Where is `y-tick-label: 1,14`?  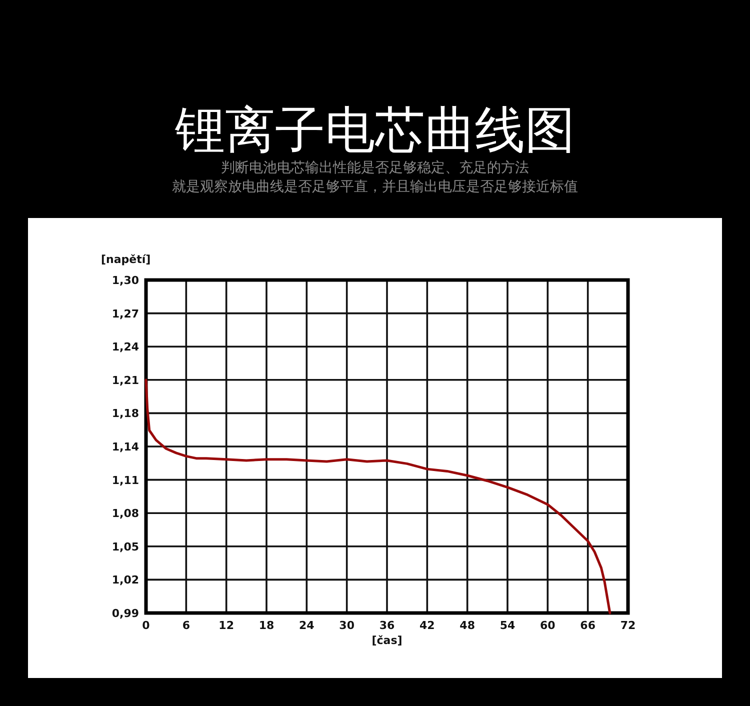 y-tick-label: 1,14 is located at coordinates (126, 447).